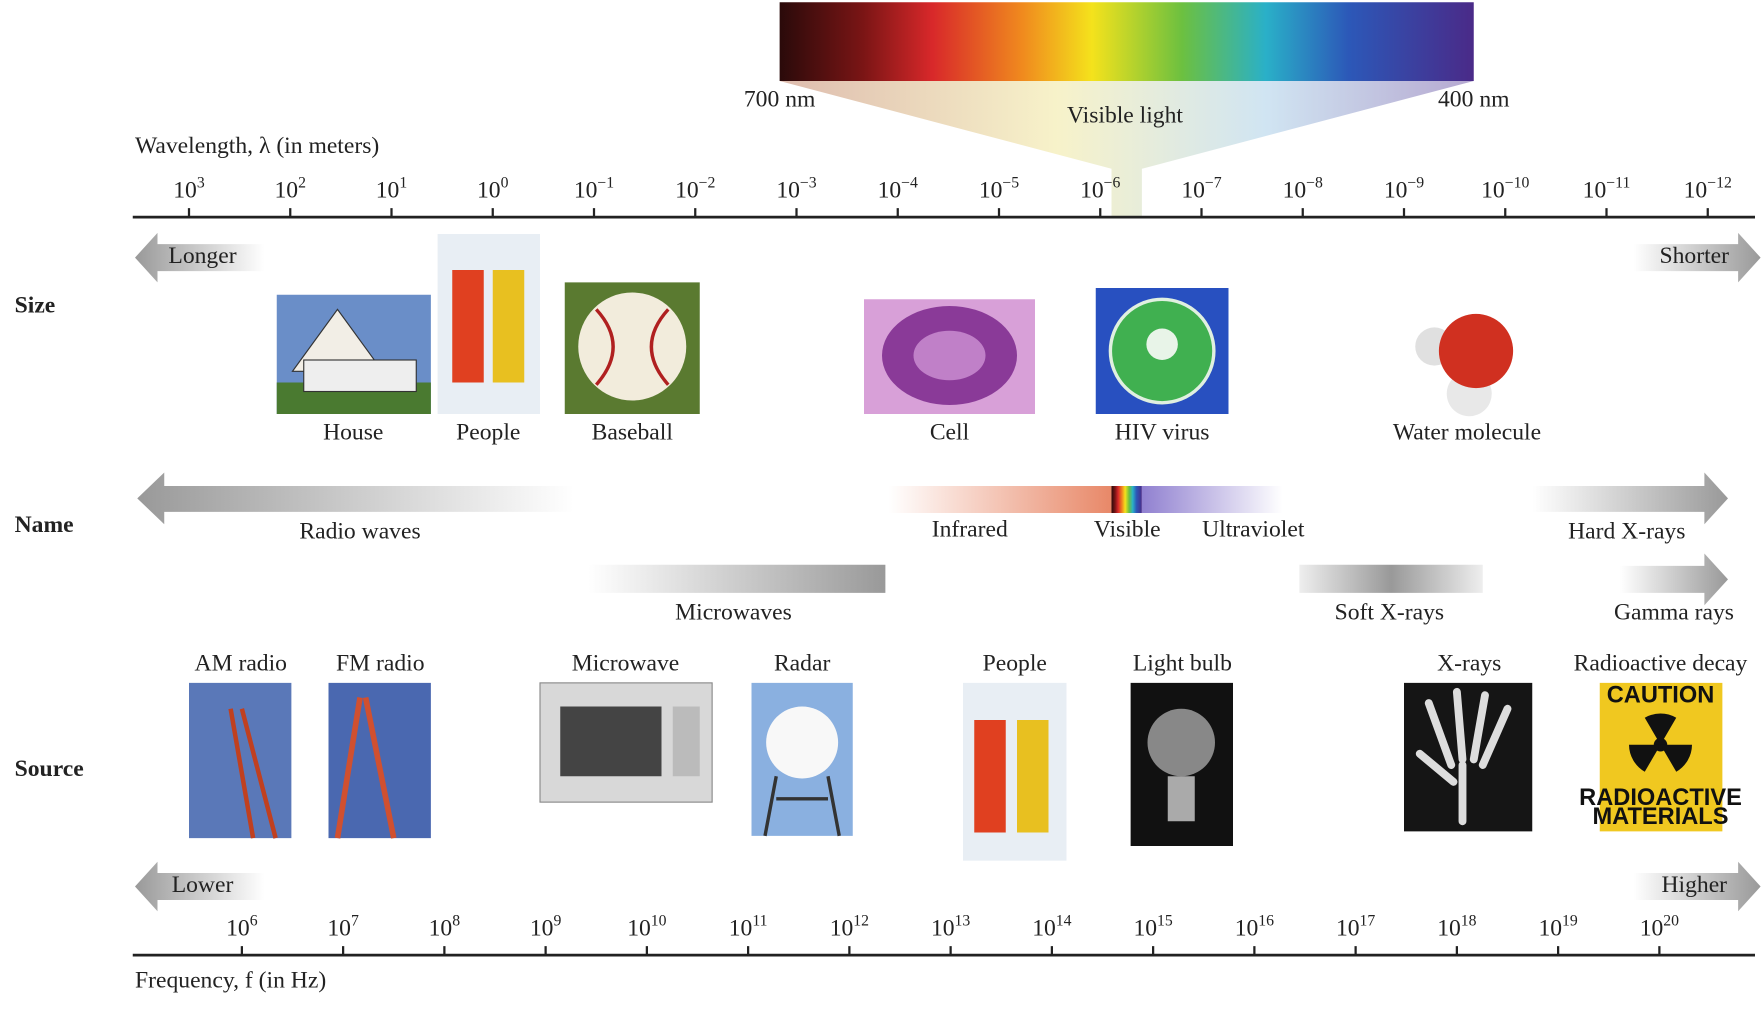 This screenshot has height=1017, width=1764. Describe the element at coordinates (353, 354) in the screenshot. I see `house-image` at that location.